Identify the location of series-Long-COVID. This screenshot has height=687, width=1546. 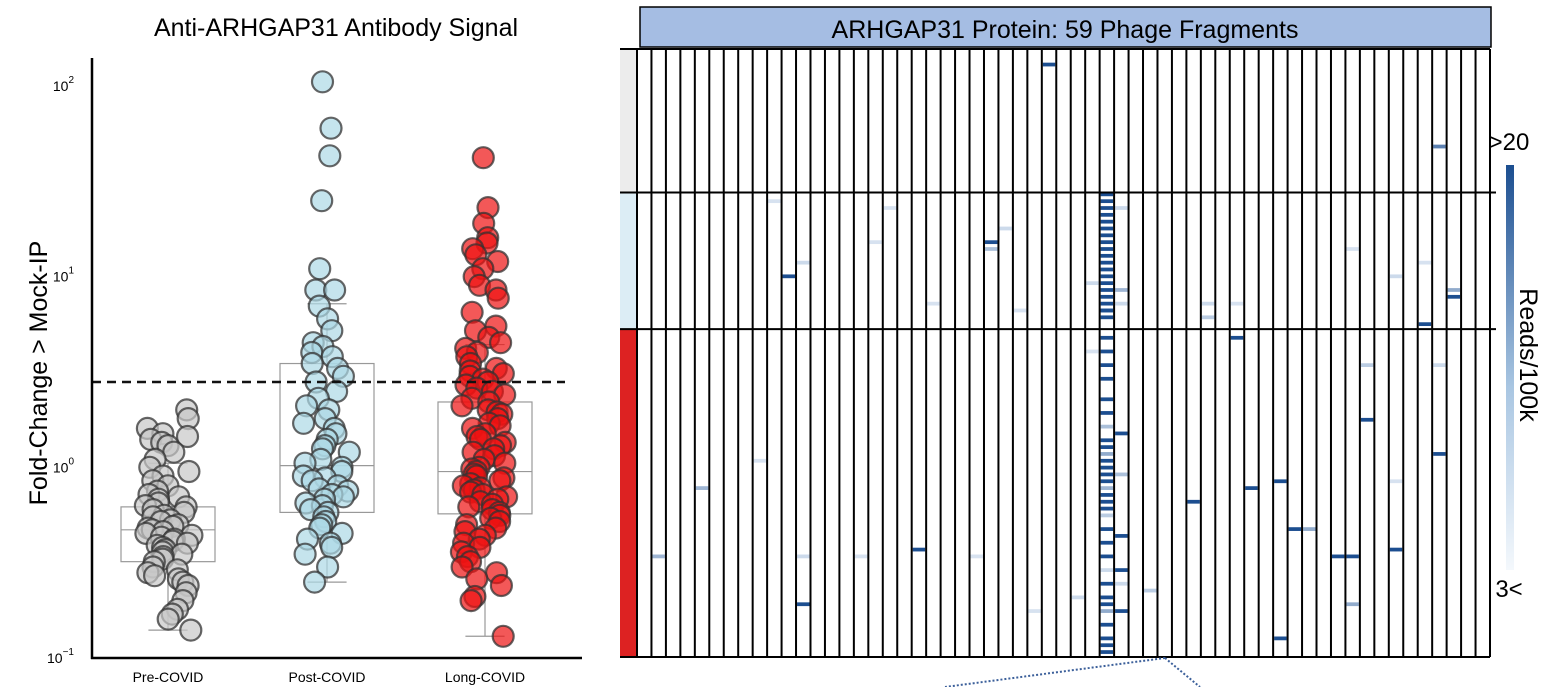
(484, 397).